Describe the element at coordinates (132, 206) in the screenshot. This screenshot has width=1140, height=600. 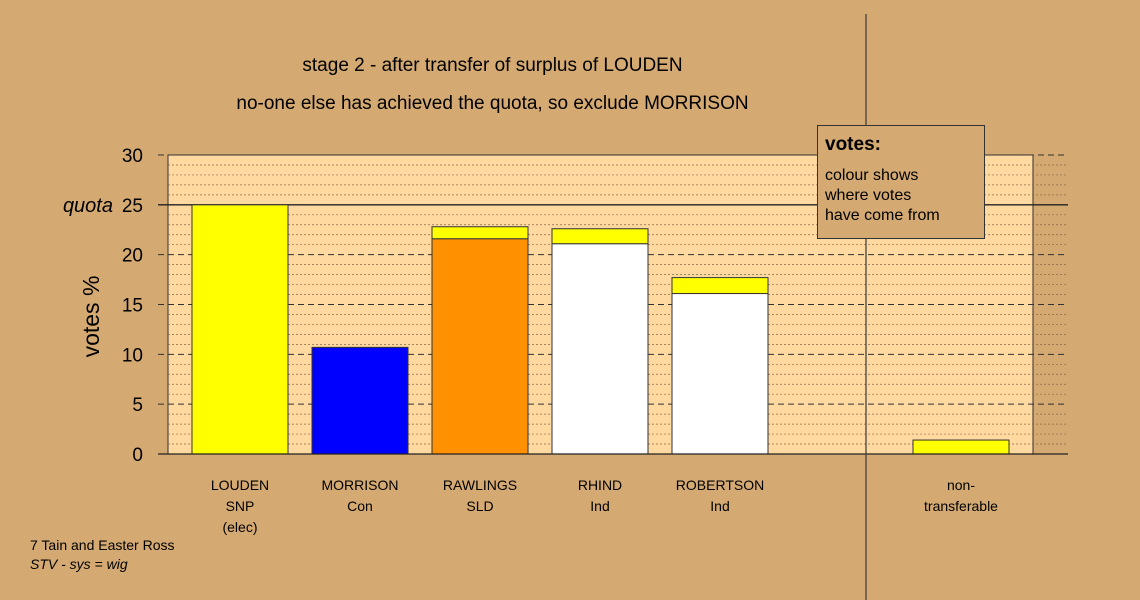
I see `y-tick-label: 25` at that location.